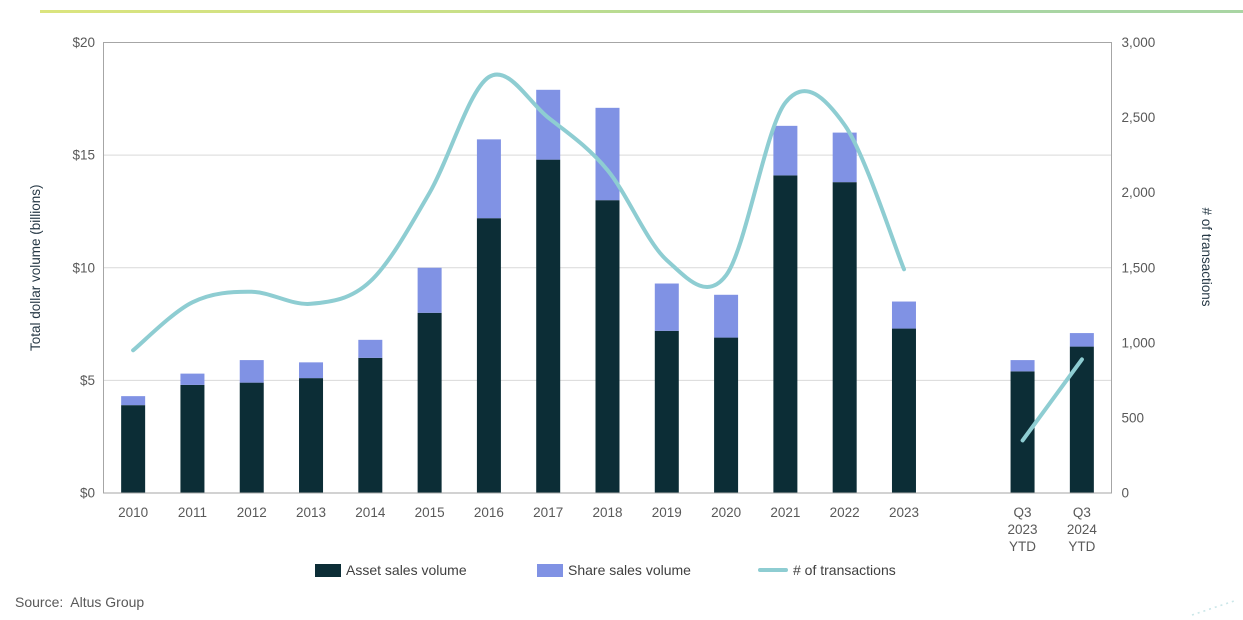  Describe the element at coordinates (311, 512) in the screenshot. I see `category-label: 2013` at that location.